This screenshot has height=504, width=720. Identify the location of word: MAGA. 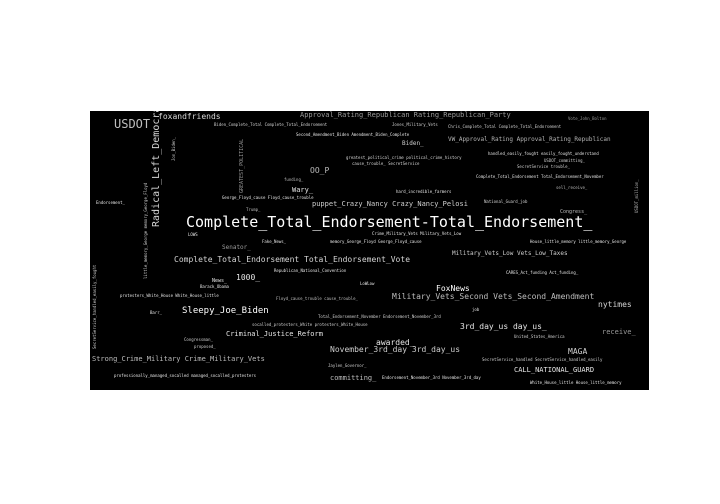
(578, 351).